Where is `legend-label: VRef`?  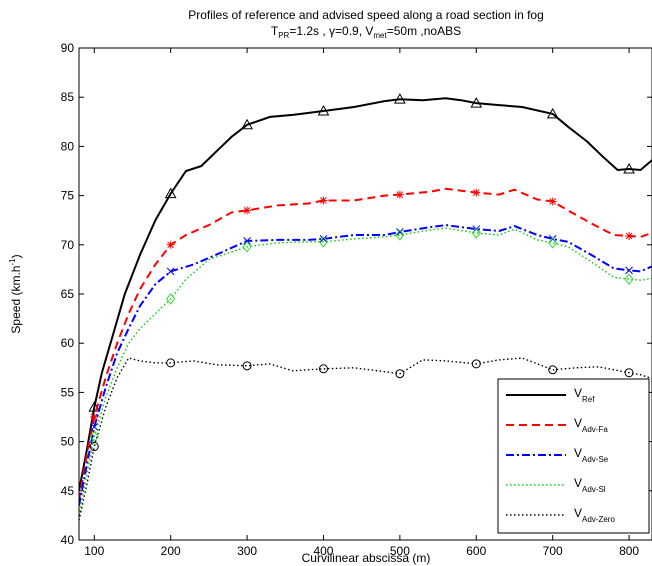 legend-label: VRef is located at coordinates (584, 395).